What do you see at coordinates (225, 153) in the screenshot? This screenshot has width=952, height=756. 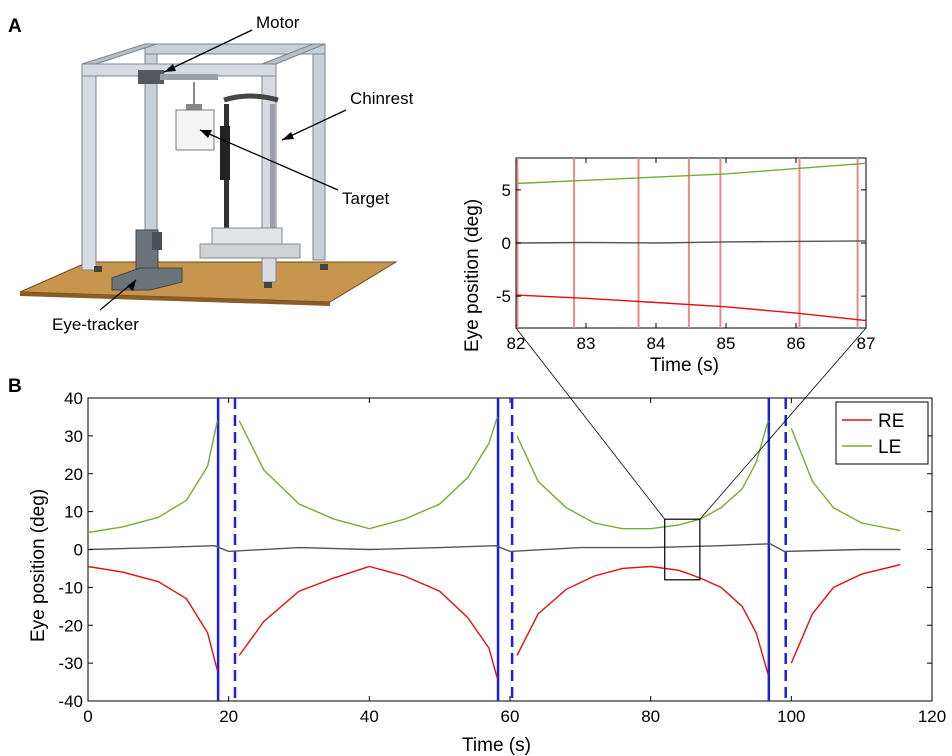 I see `chinrest-cup` at bounding box center [225, 153].